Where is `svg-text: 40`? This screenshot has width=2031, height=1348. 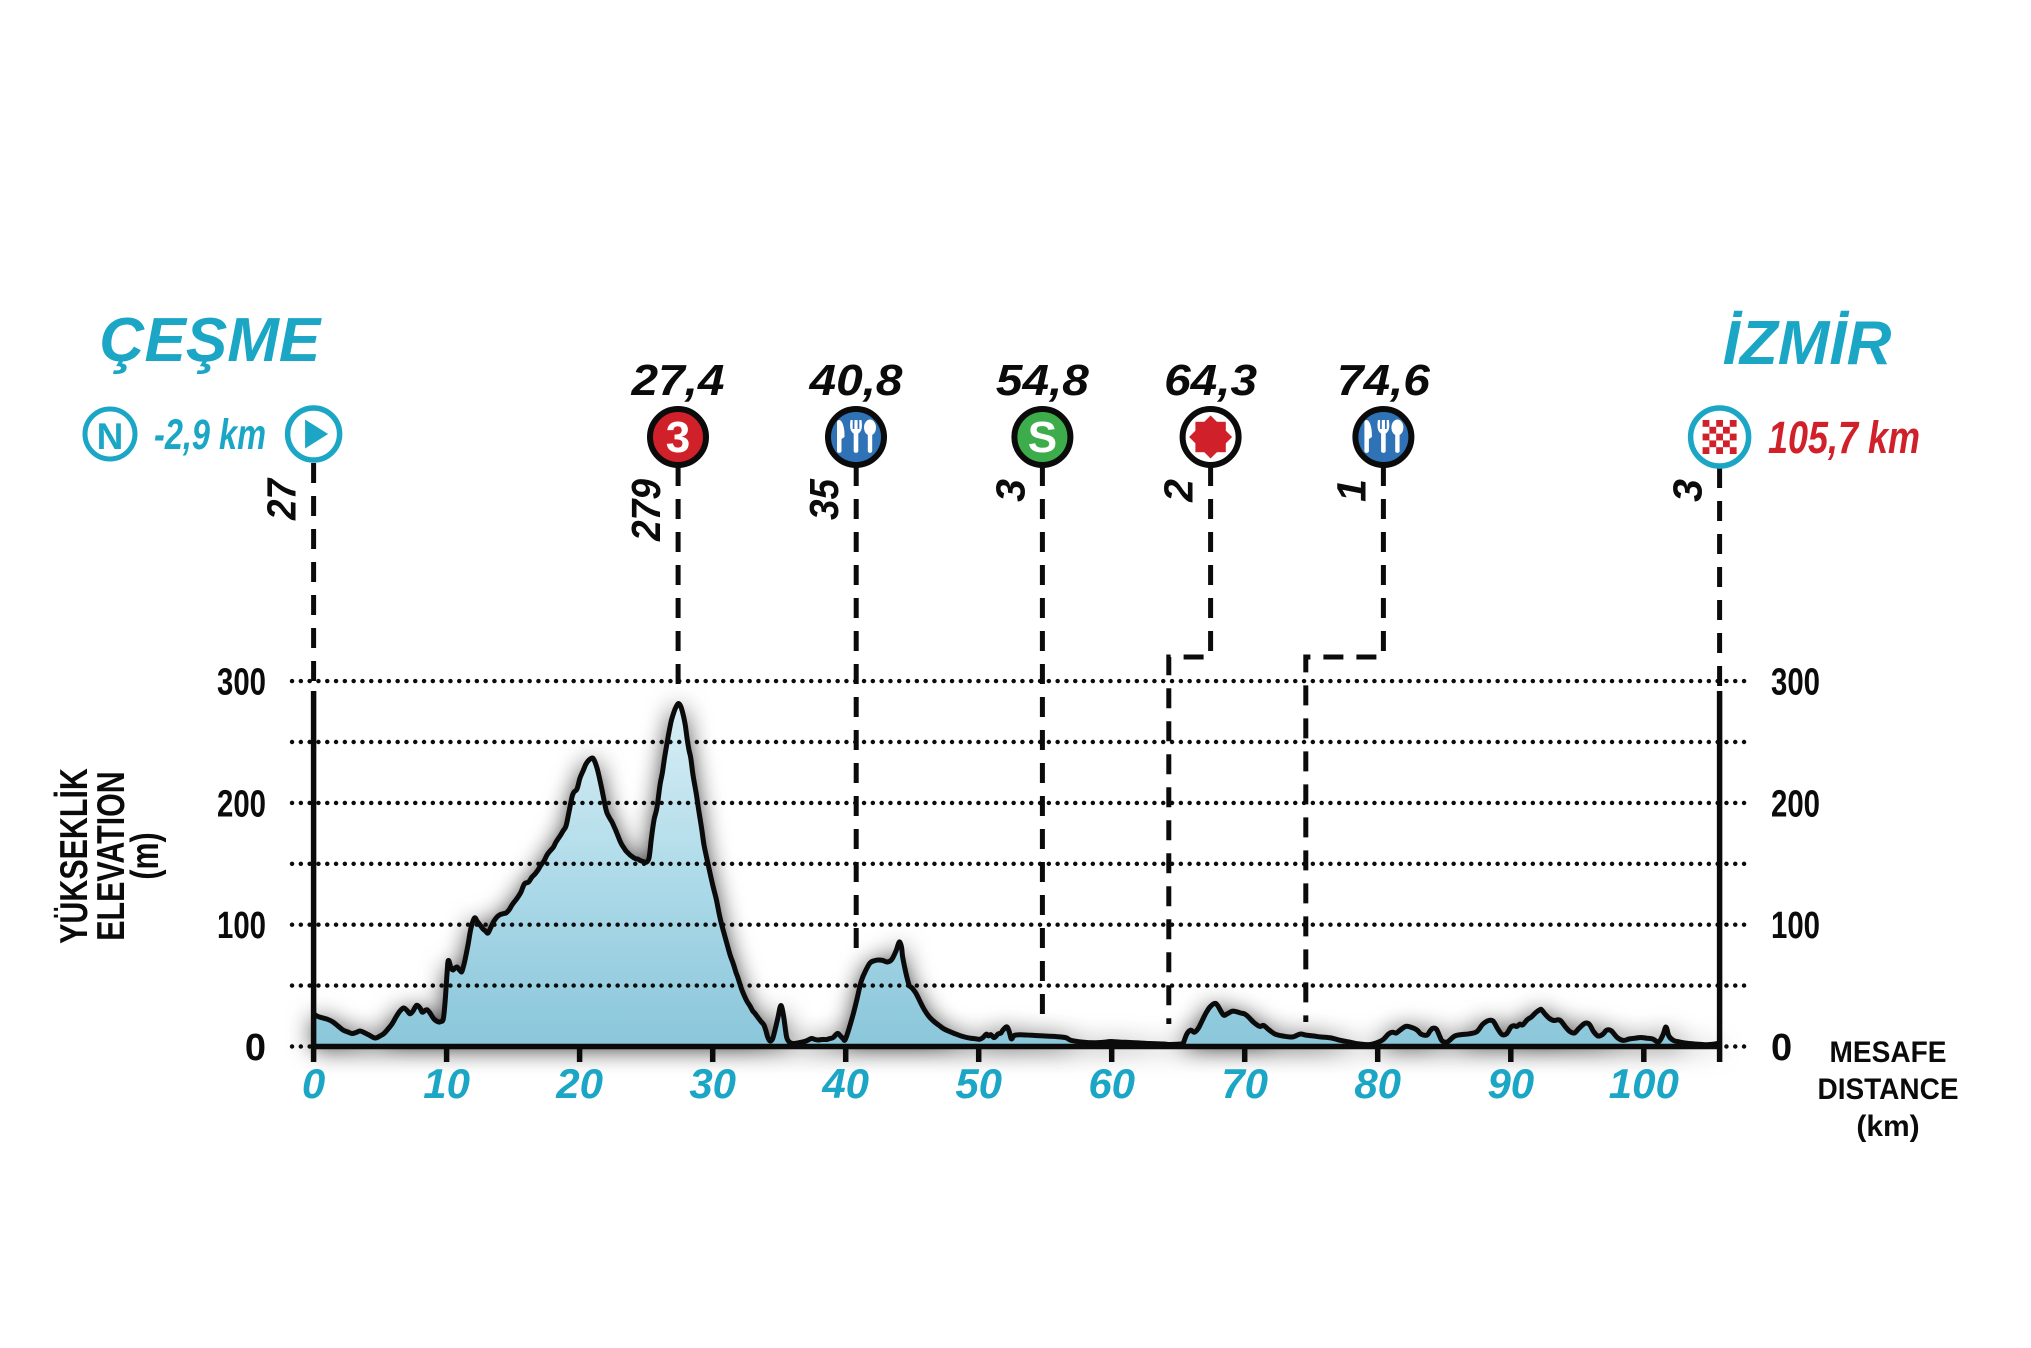 svg-text: 40 is located at coordinates (845, 1083).